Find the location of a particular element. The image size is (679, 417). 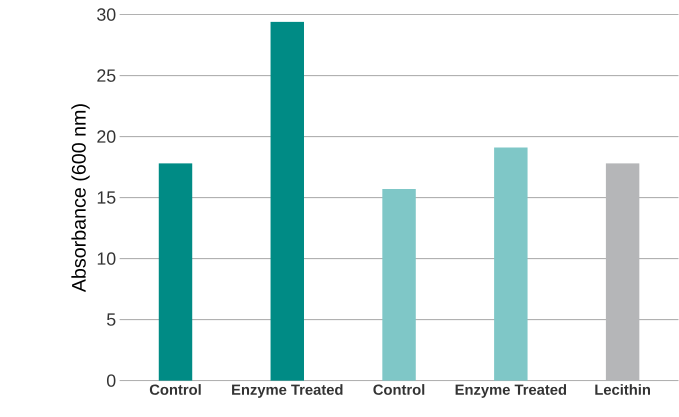

y-tick-label: 20 is located at coordinates (106, 136).